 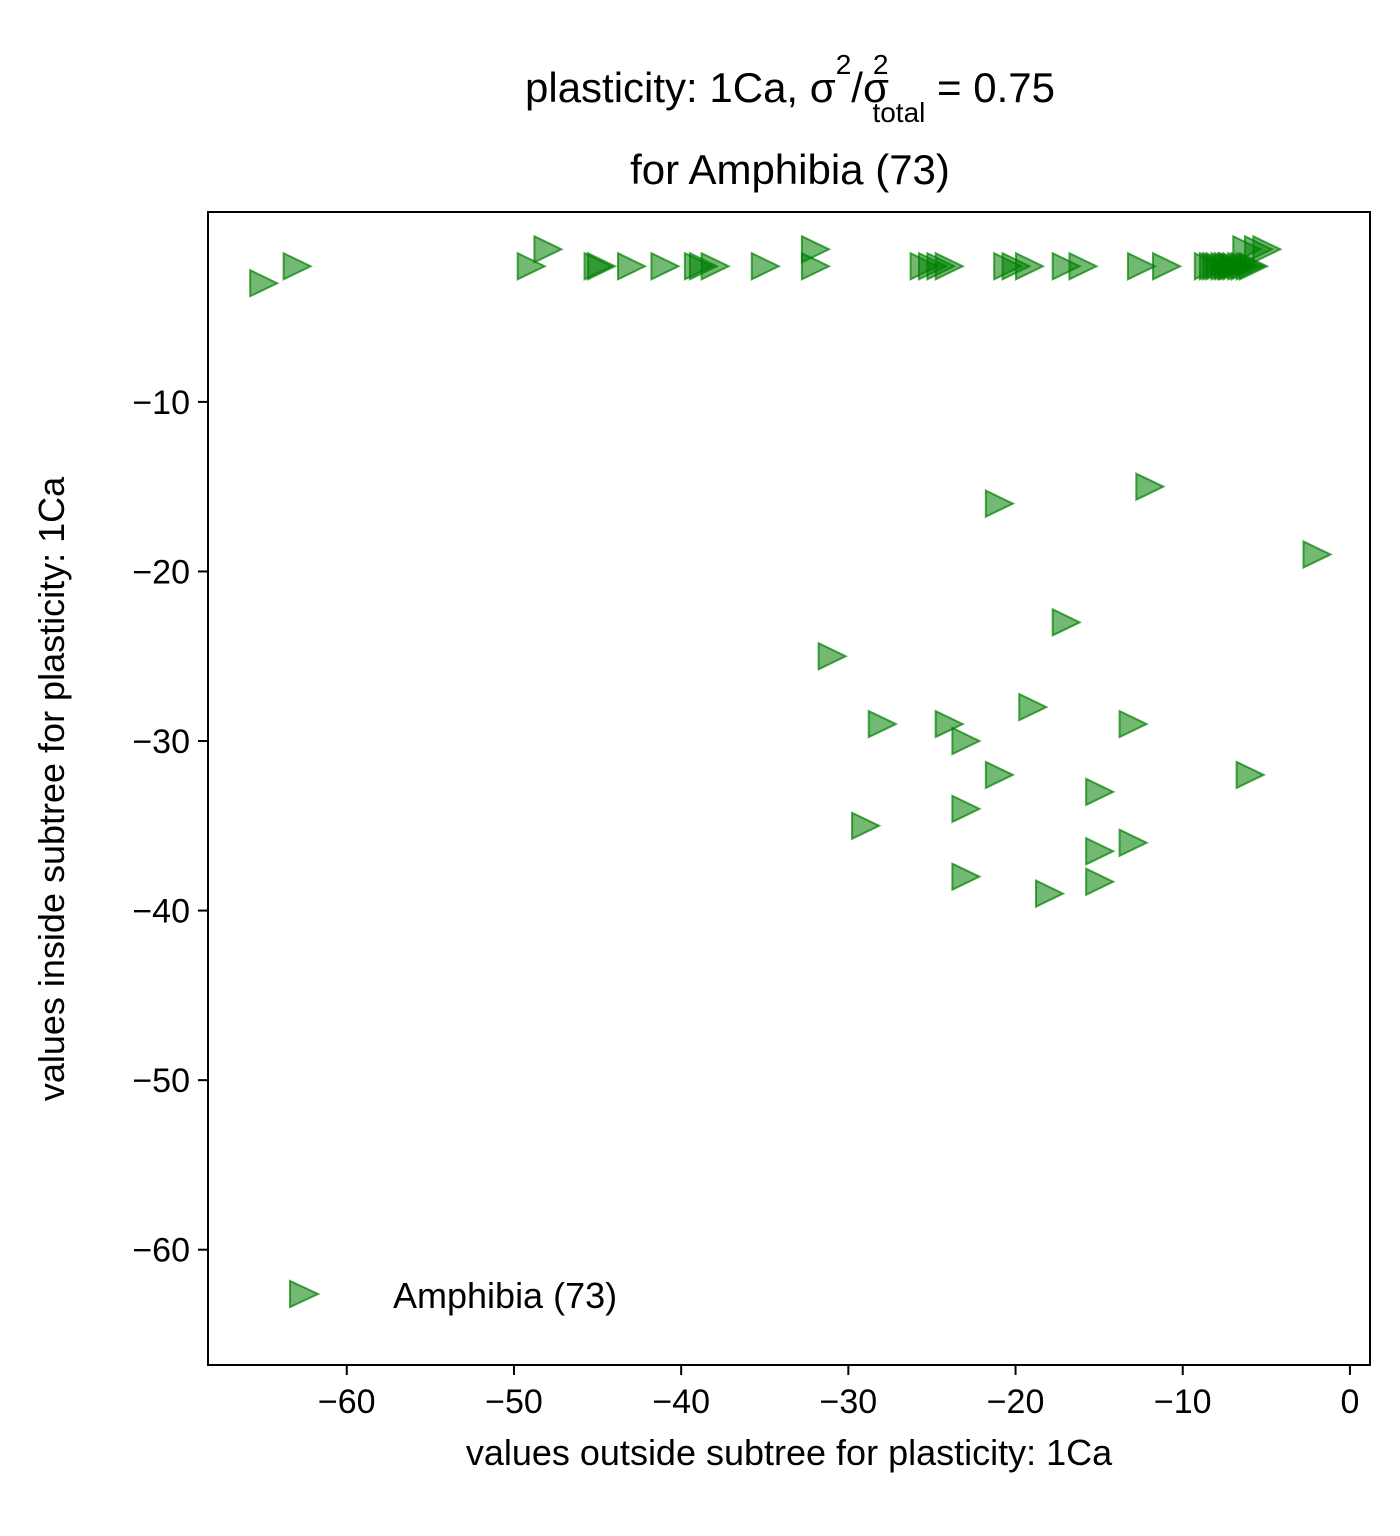 I want to click on title-prefix: plasticity: 1Ca, σ, so click(x=680, y=87).